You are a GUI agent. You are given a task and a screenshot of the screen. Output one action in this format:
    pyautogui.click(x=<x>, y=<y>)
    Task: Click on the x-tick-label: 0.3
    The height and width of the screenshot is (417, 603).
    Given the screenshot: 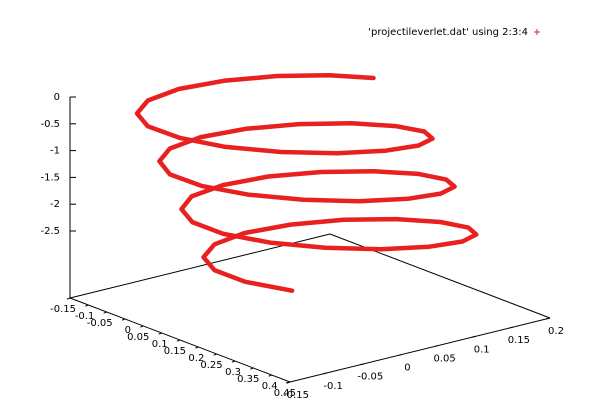 What is the action you would take?
    pyautogui.click(x=233, y=372)
    